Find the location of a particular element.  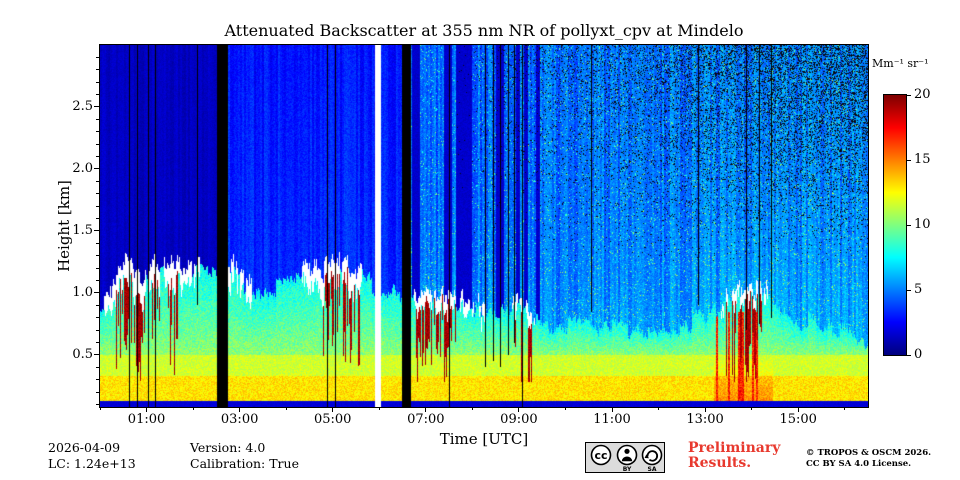

sa-circle-icon is located at coordinates (652, 455).